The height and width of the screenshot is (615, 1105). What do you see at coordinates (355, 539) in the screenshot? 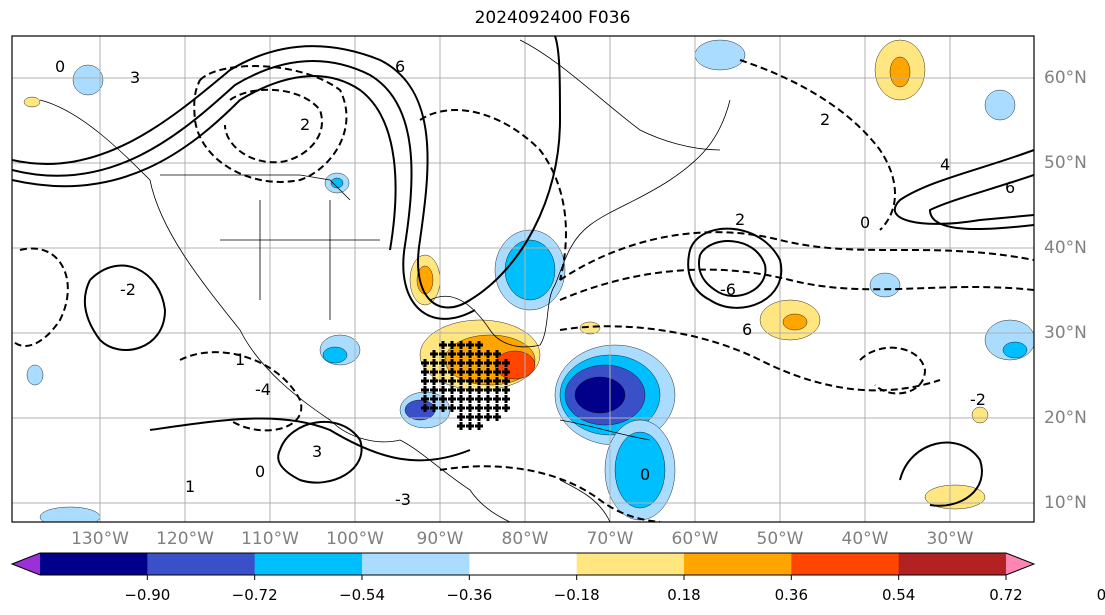
I see `longitude-label: 100°W` at bounding box center [355, 539].